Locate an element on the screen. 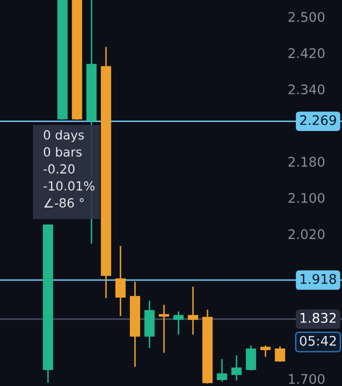 Image resolution: width=342 pixels, height=386 pixels. ref-line-label: 2.269 is located at coordinates (318, 120).